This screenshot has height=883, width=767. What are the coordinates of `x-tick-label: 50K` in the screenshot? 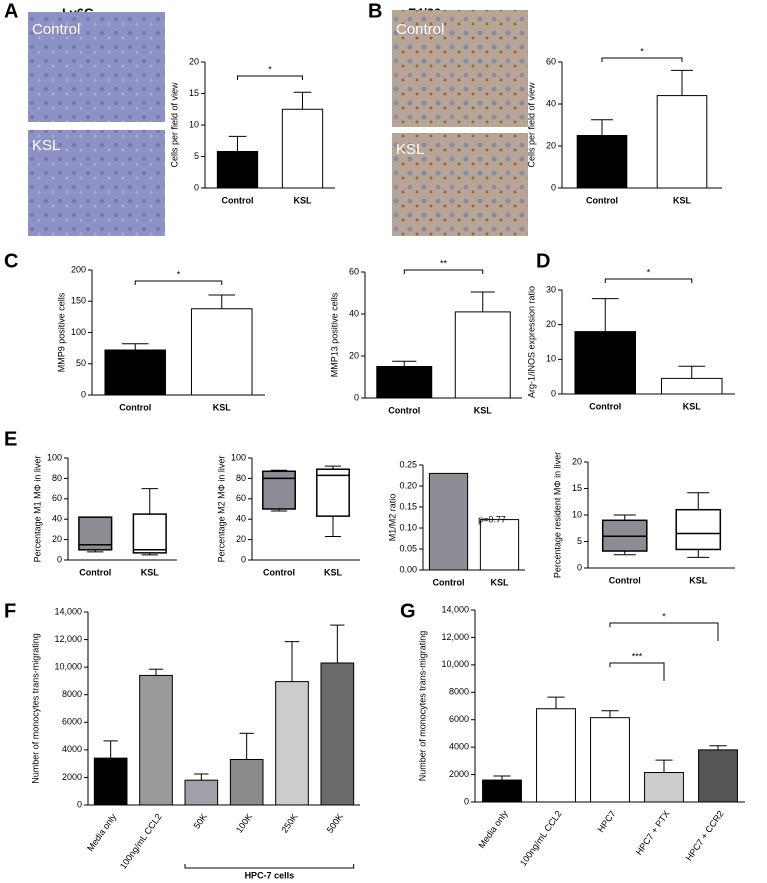 It's located at (200, 821).